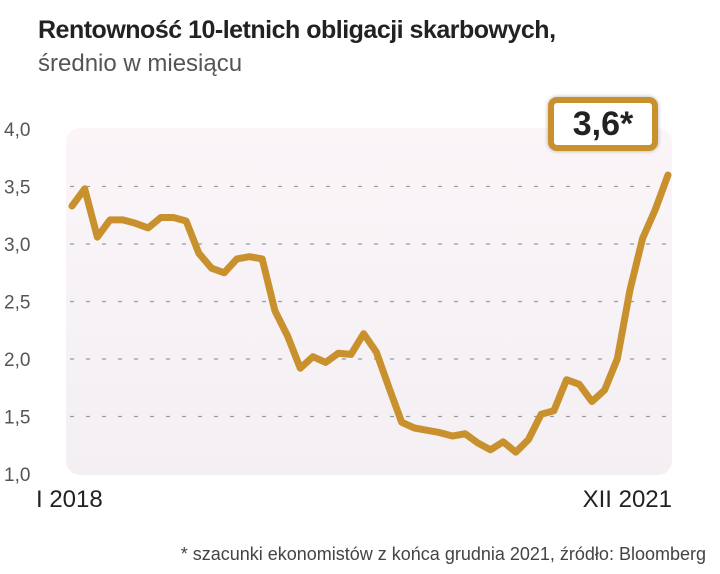 This screenshot has height=574, width=720. Describe the element at coordinates (627, 499) in the screenshot. I see `x-tick-label-end: XII 2021` at that location.